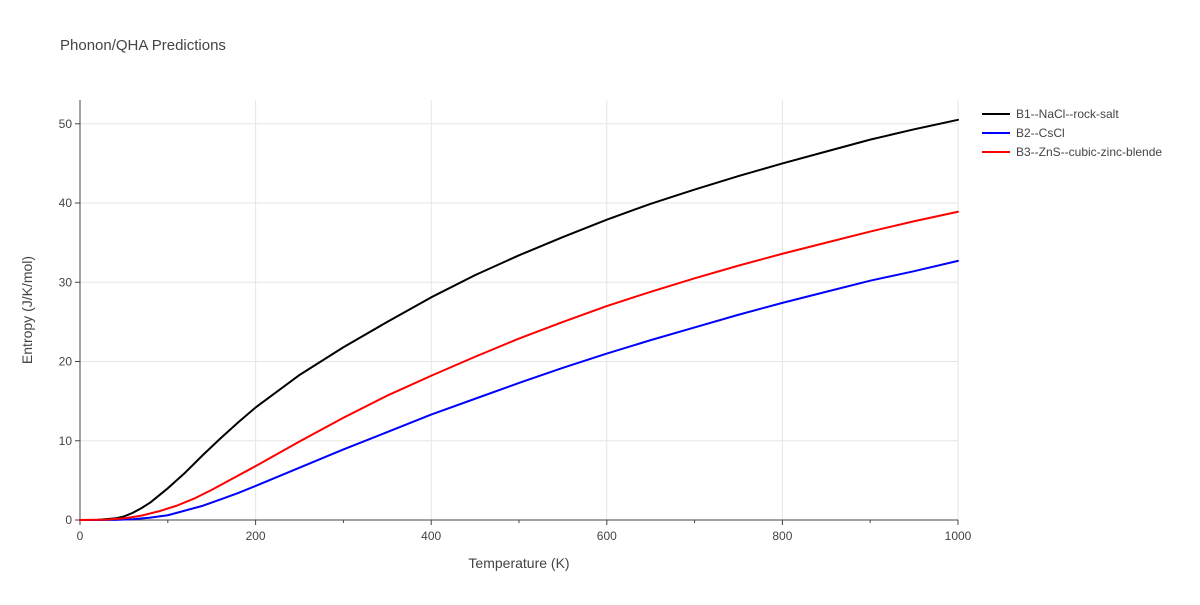 This screenshot has width=1200, height=605. I want to click on x-axis-title: Temperature (K), so click(518, 563).